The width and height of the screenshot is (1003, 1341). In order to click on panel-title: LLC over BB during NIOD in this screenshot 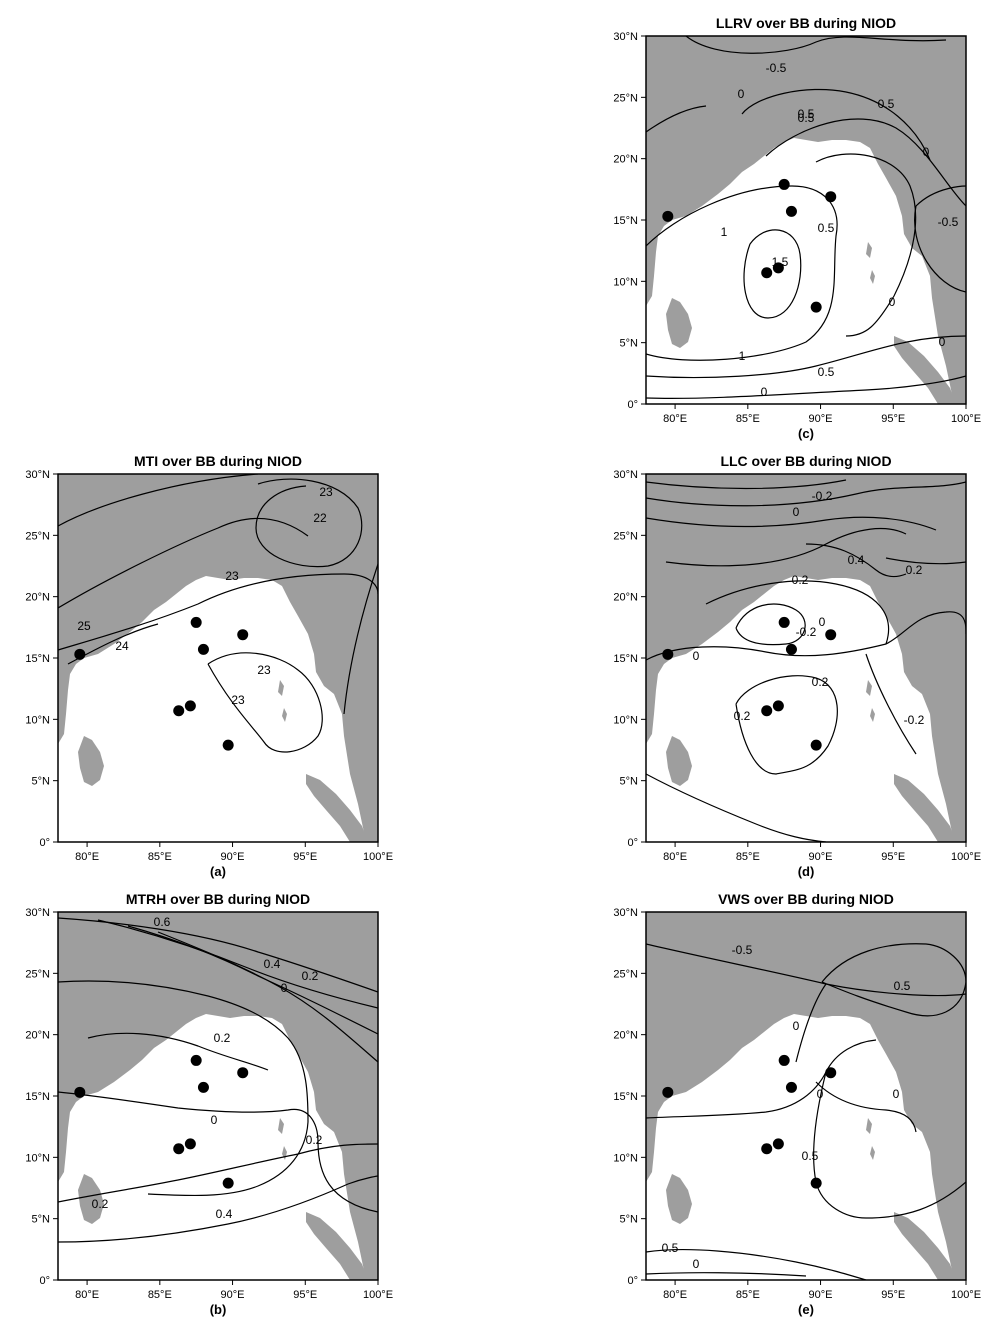, I will do `click(805, 461)`.